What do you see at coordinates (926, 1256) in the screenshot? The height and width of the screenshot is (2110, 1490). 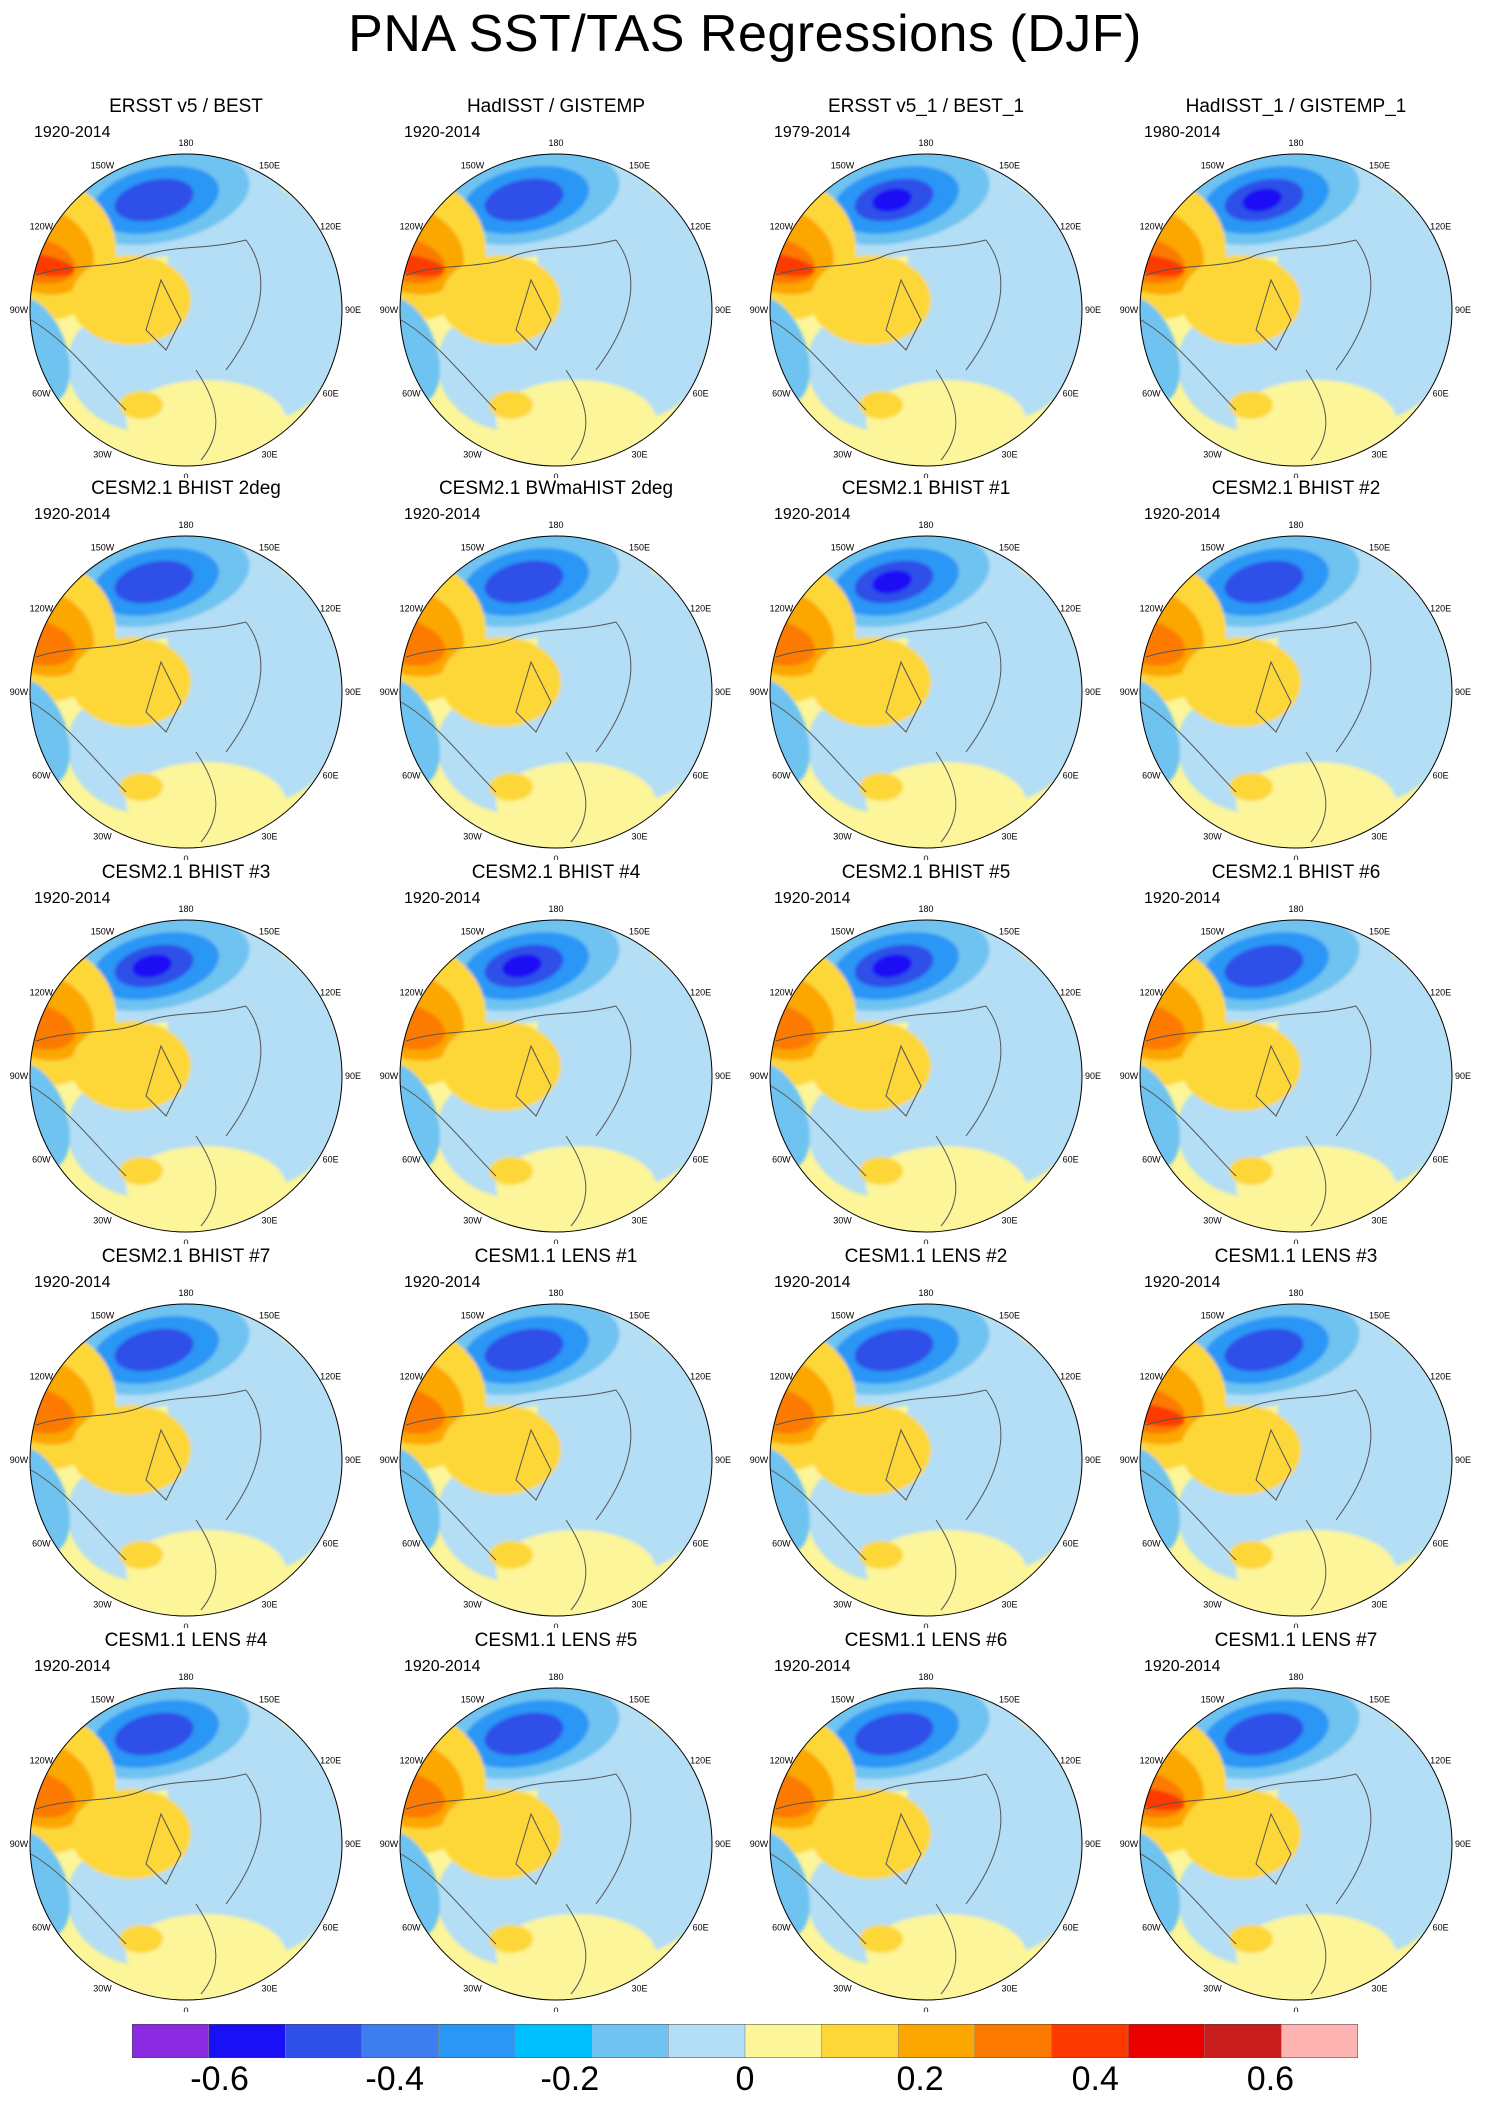 I see `panel-title: CESM1.1 LENS #2` at bounding box center [926, 1256].